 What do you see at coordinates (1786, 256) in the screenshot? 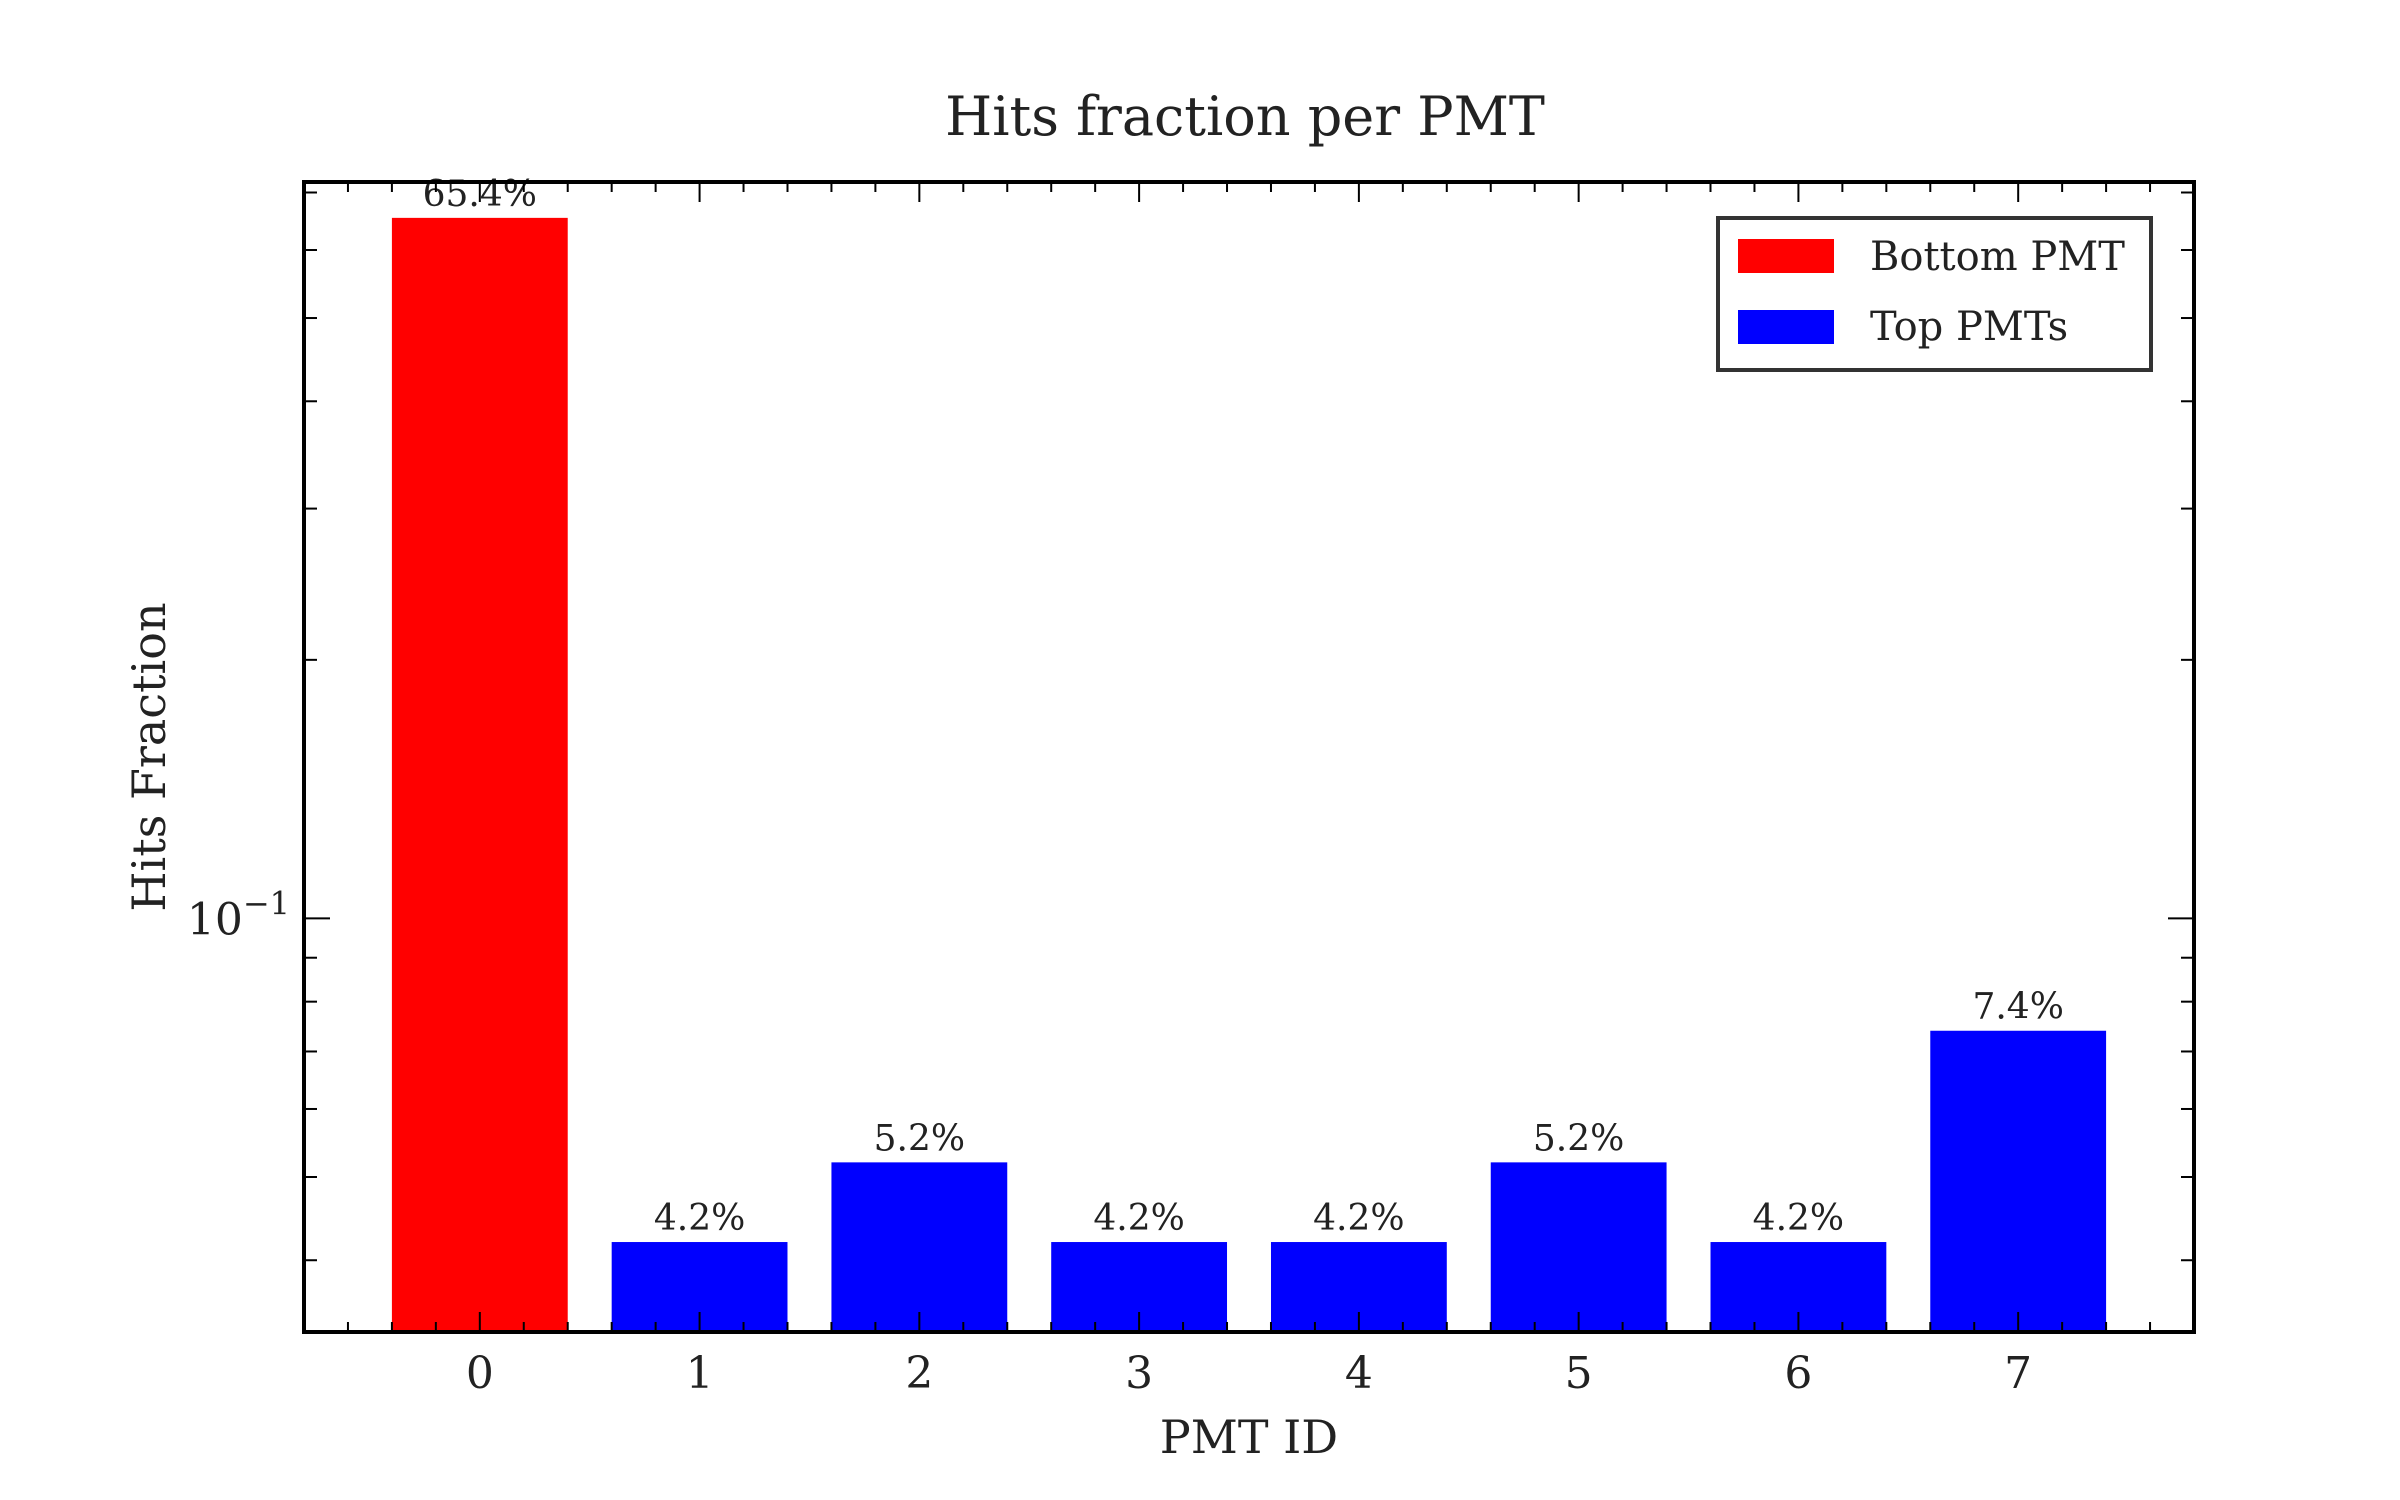
I see `legend-swatch-bottom-pmt` at bounding box center [1786, 256].